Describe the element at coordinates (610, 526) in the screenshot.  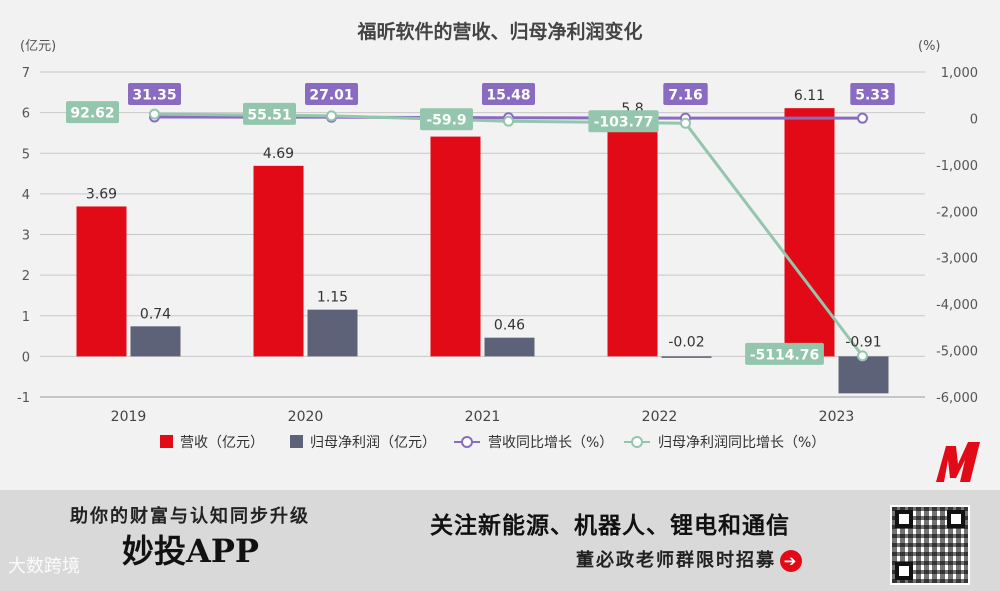
I see `banner-focus-text: 关注新能源、机器人、锂电和通信` at that location.